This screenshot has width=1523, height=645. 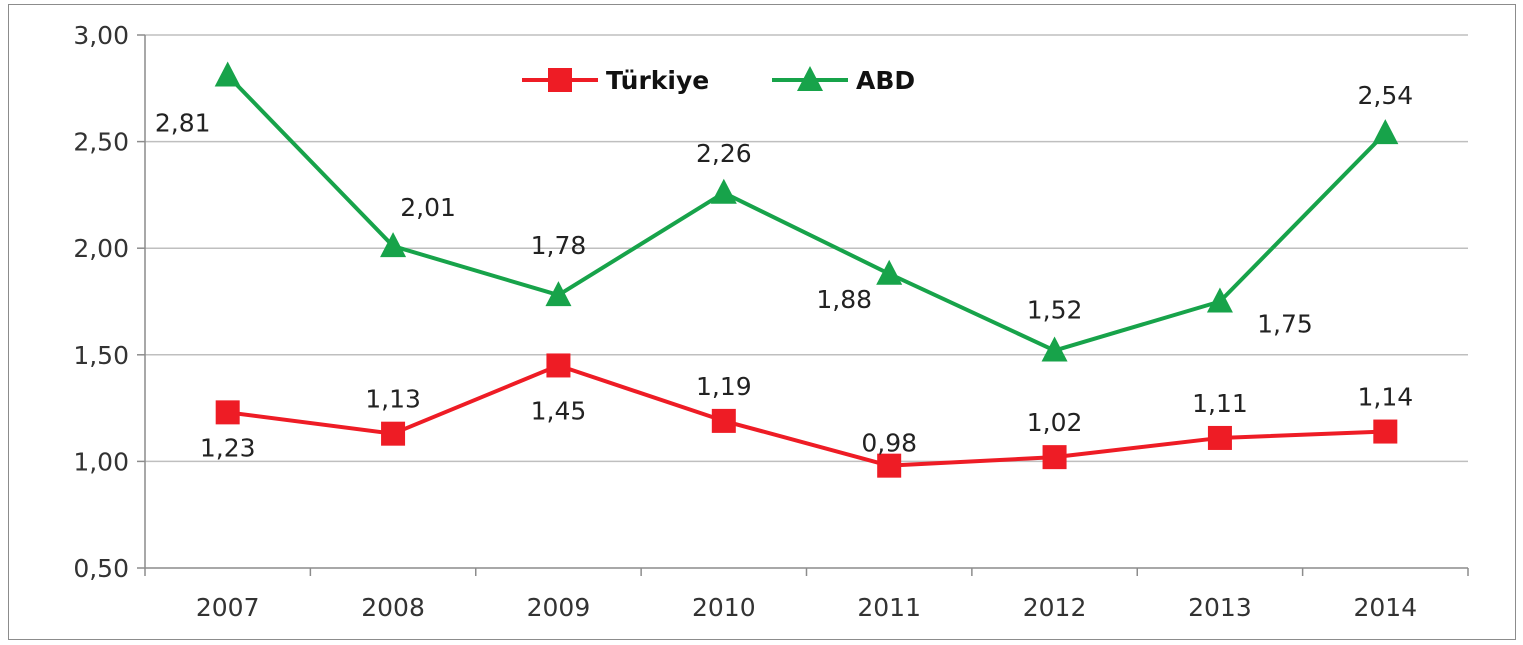 I want to click on data-label: 1,75, so click(x=1285, y=324).